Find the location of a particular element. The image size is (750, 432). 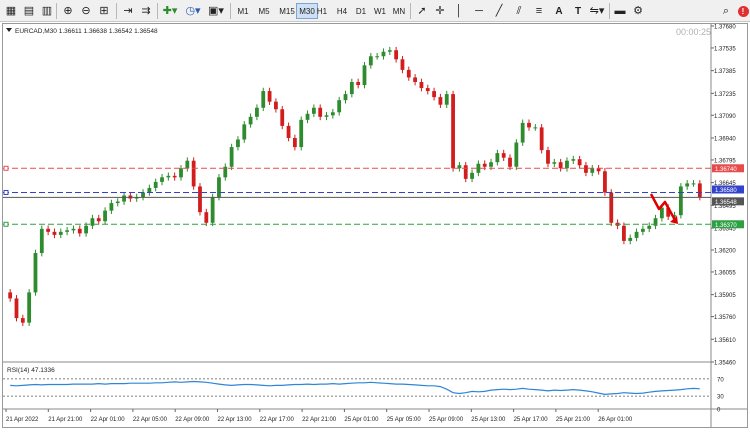

zoom-out-icon: ⊖ is located at coordinates (86, 11).